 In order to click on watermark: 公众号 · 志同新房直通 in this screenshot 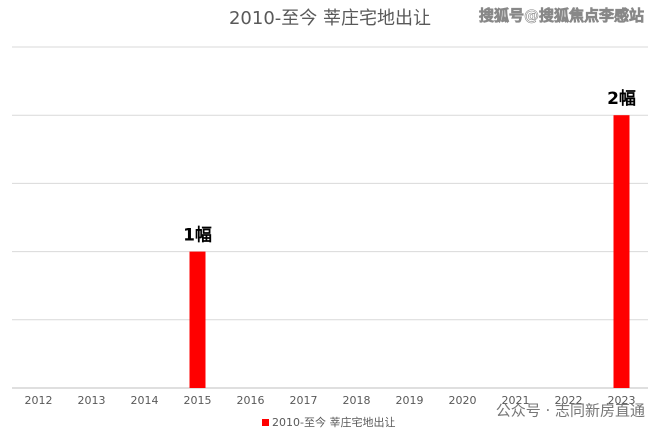, I will do `click(570, 411)`.